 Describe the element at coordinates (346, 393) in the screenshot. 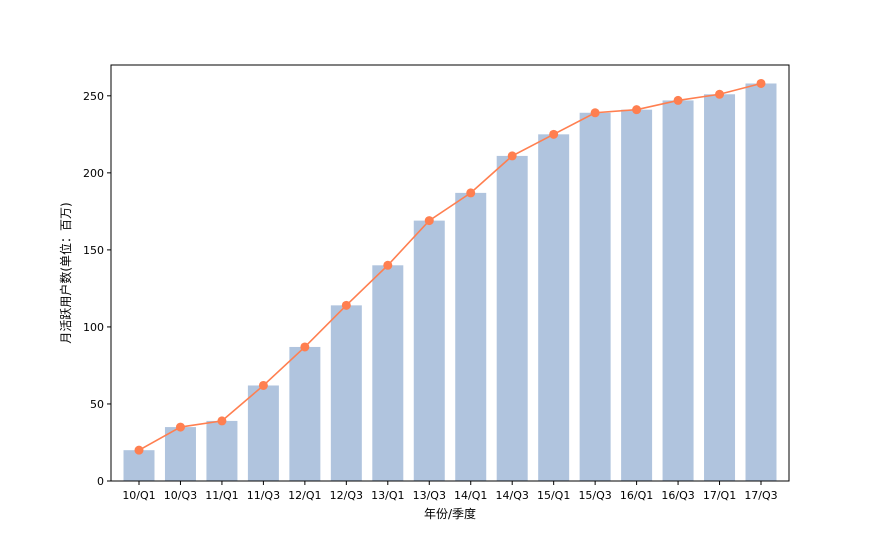

I see `bar-12/Q3` at that location.